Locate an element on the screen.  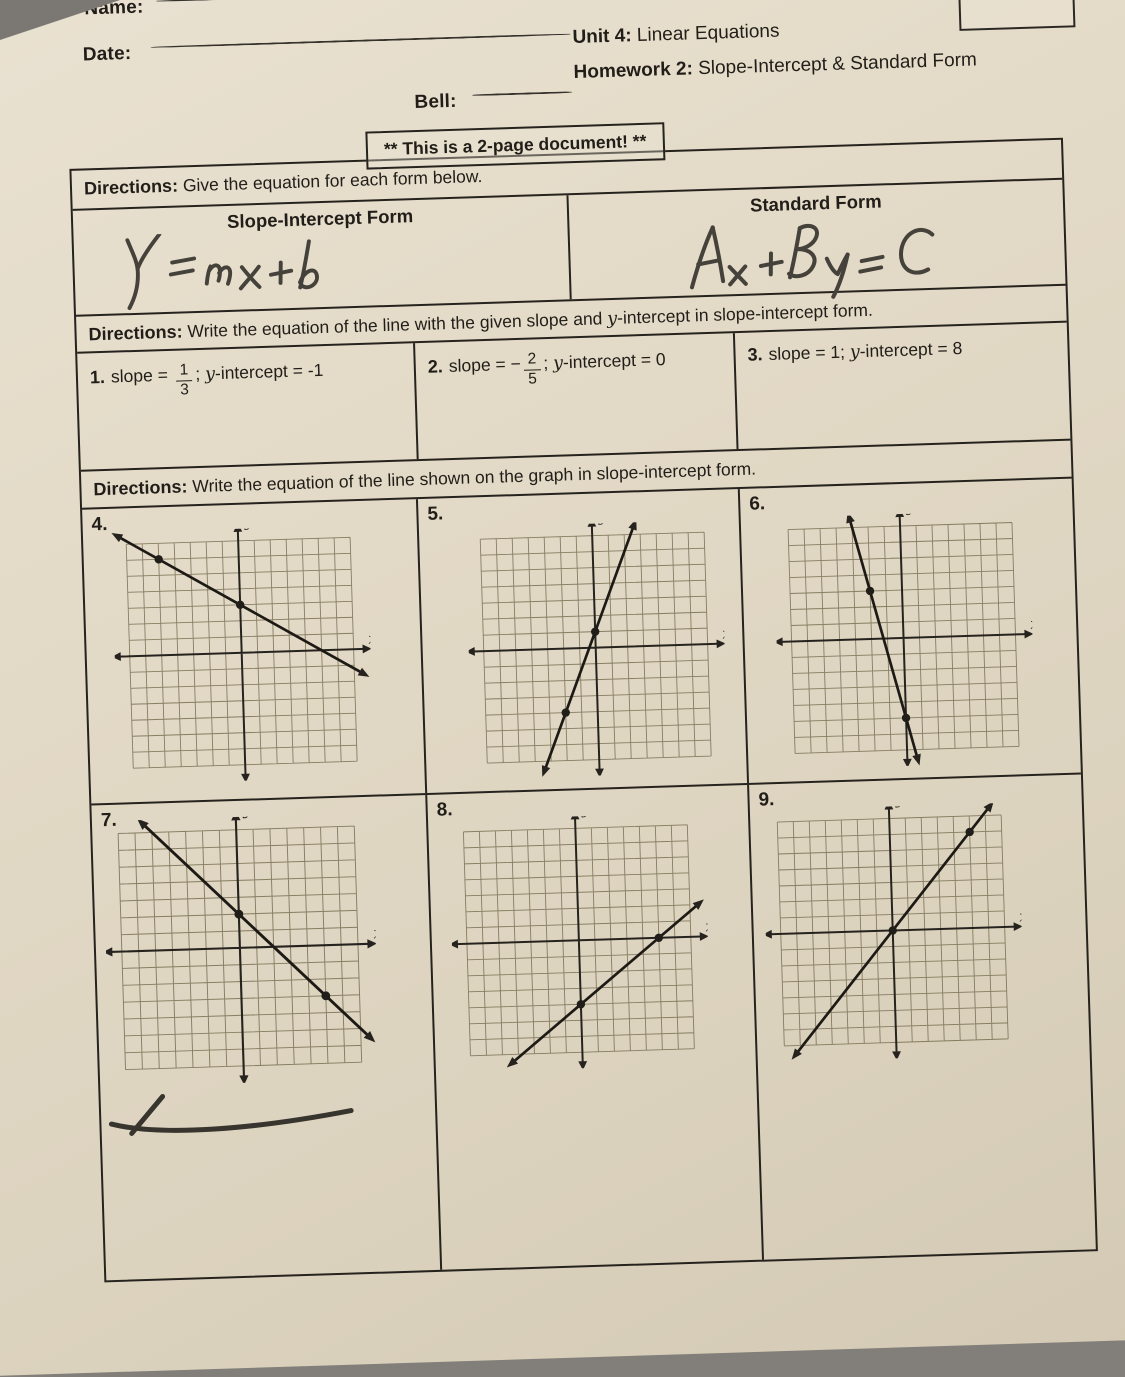
fraction-numerator: 1 is located at coordinates (184, 371).